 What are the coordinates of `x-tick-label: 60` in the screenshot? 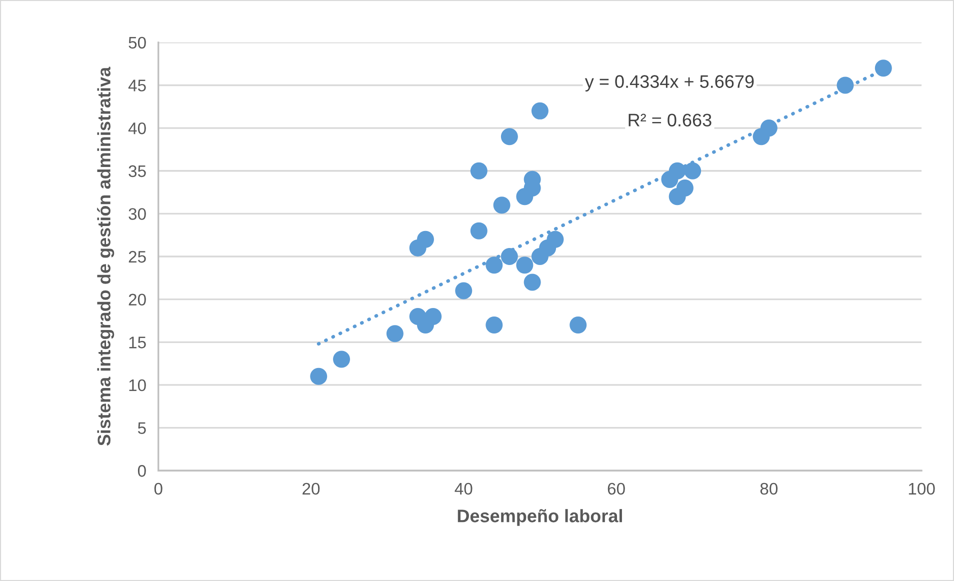 It's located at (616, 488).